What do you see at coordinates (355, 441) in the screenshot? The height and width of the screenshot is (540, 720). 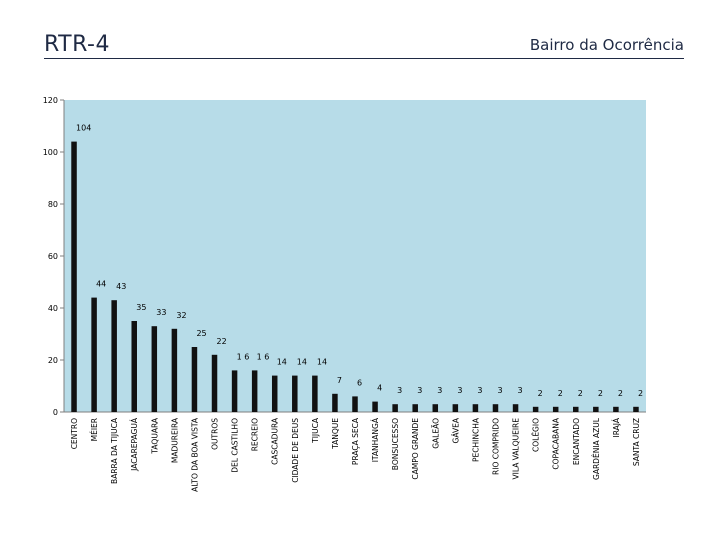 I see `category-label: PRAÇA SECA` at bounding box center [355, 441].